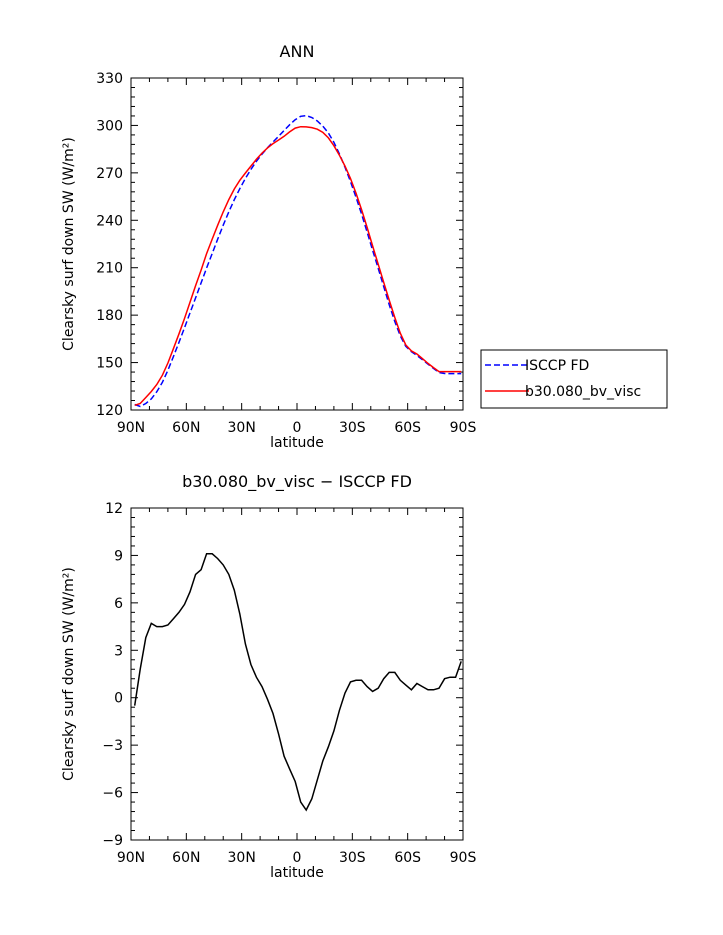 The height and width of the screenshot is (935, 723). What do you see at coordinates (298, 266) in the screenshot?
I see `series-line-b30-080-bv-visc` at bounding box center [298, 266].